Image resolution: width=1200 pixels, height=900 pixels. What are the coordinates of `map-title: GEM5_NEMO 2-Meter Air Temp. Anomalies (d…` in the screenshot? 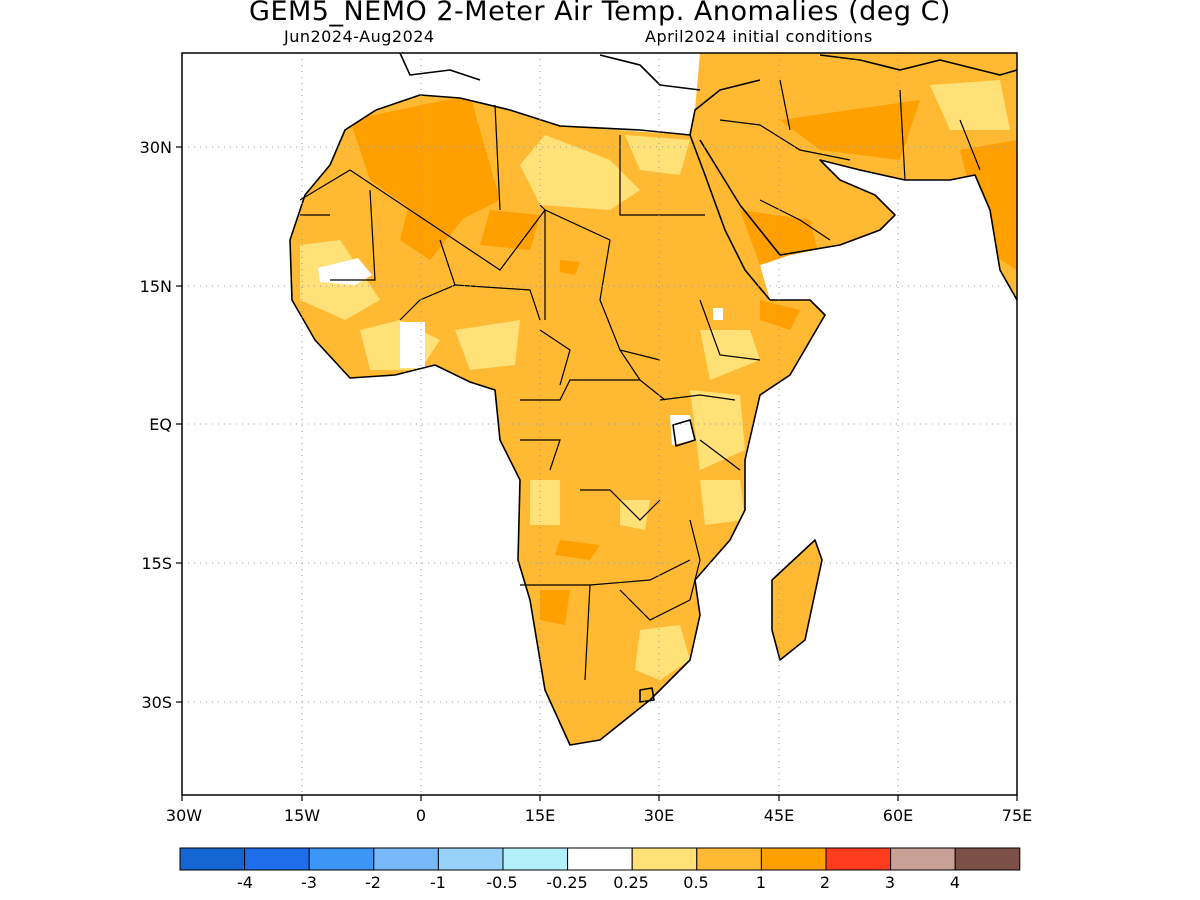 It's located at (600, 13).